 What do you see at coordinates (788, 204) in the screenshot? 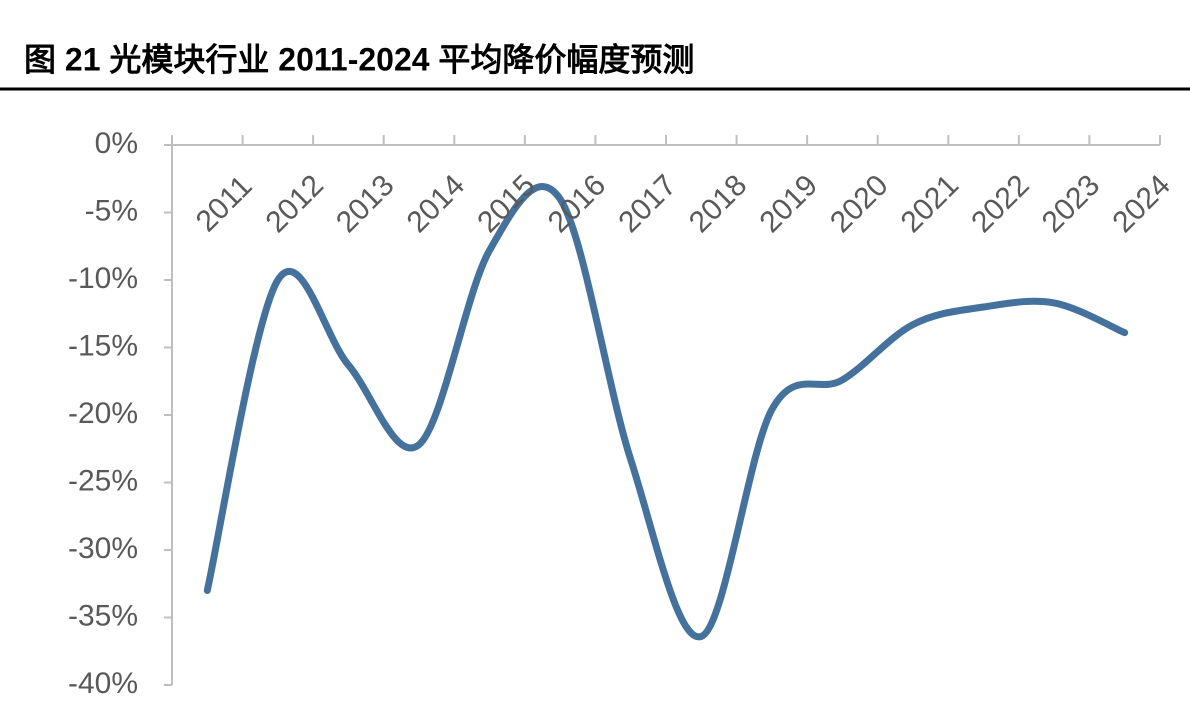
I see `x-tick-label: 2019` at bounding box center [788, 204].